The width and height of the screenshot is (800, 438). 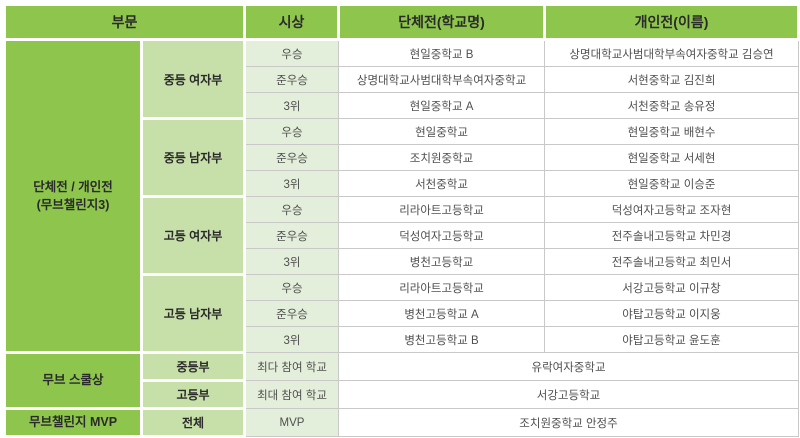 What do you see at coordinates (292, 366) in the screenshot?
I see `award-cell: 최다 참여 학교` at bounding box center [292, 366].